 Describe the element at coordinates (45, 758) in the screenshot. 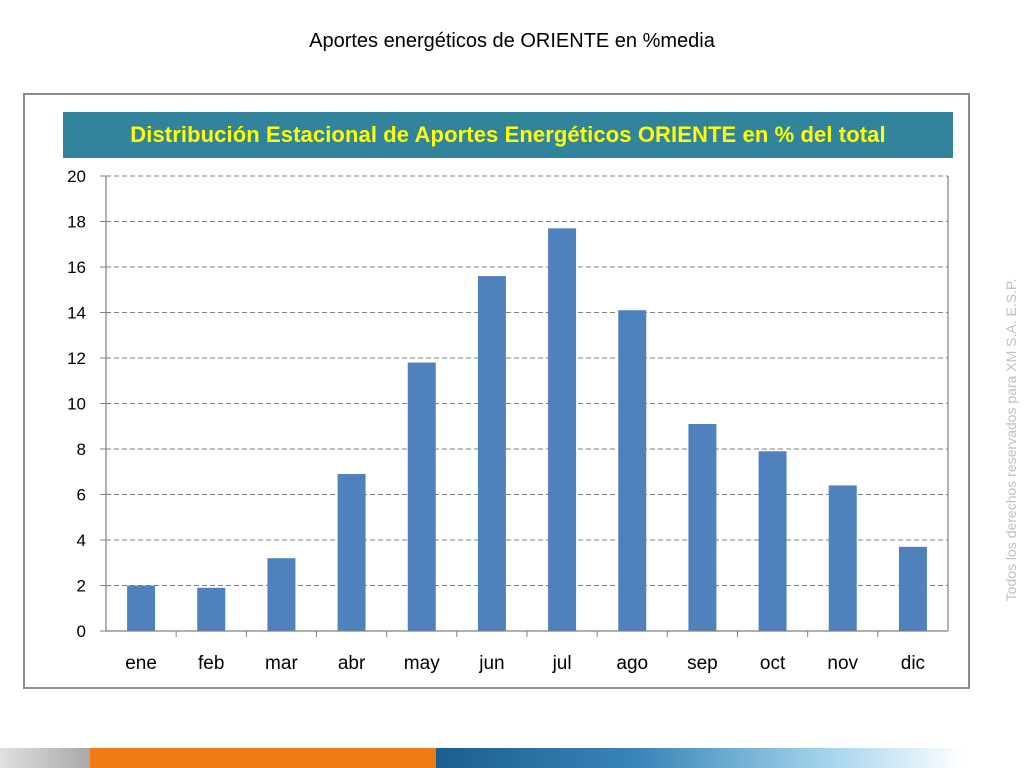

I see `footer-segment-gray` at that location.